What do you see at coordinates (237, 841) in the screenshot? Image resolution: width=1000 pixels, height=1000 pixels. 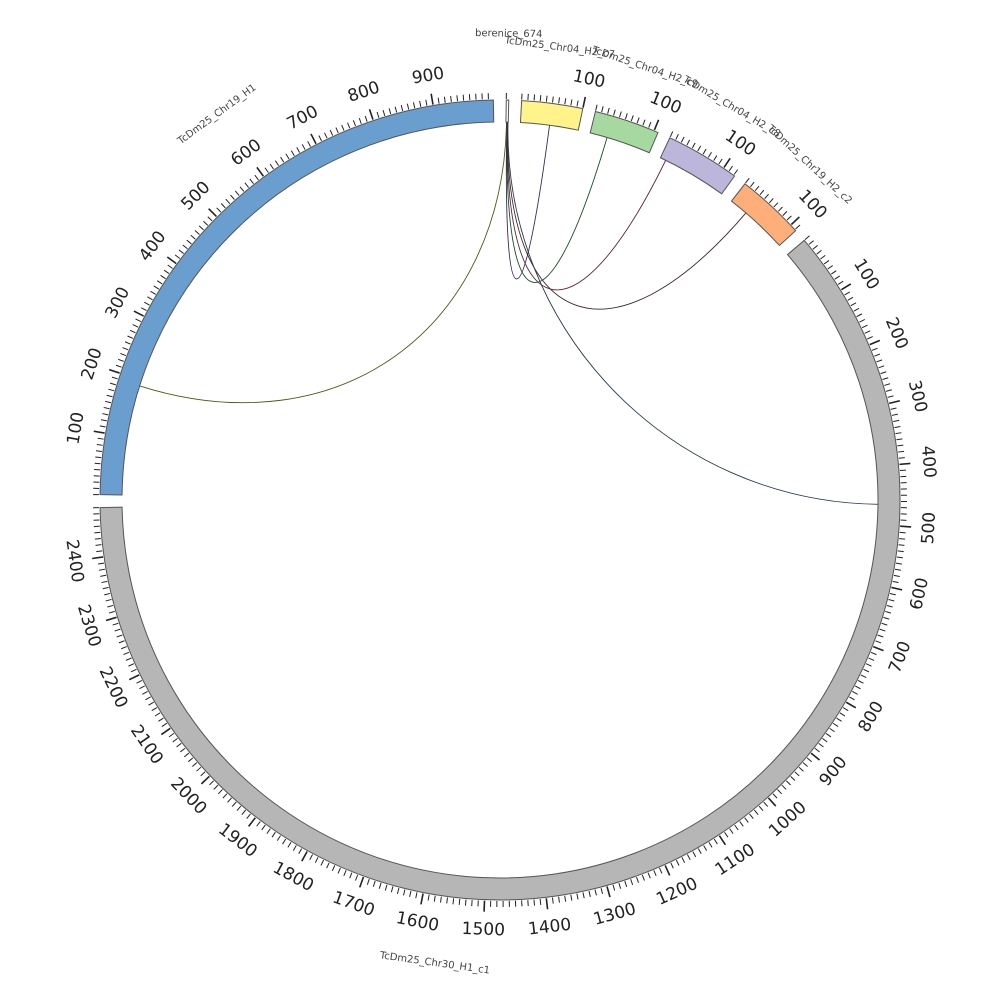 I see `tick-label: 1900` at bounding box center [237, 841].